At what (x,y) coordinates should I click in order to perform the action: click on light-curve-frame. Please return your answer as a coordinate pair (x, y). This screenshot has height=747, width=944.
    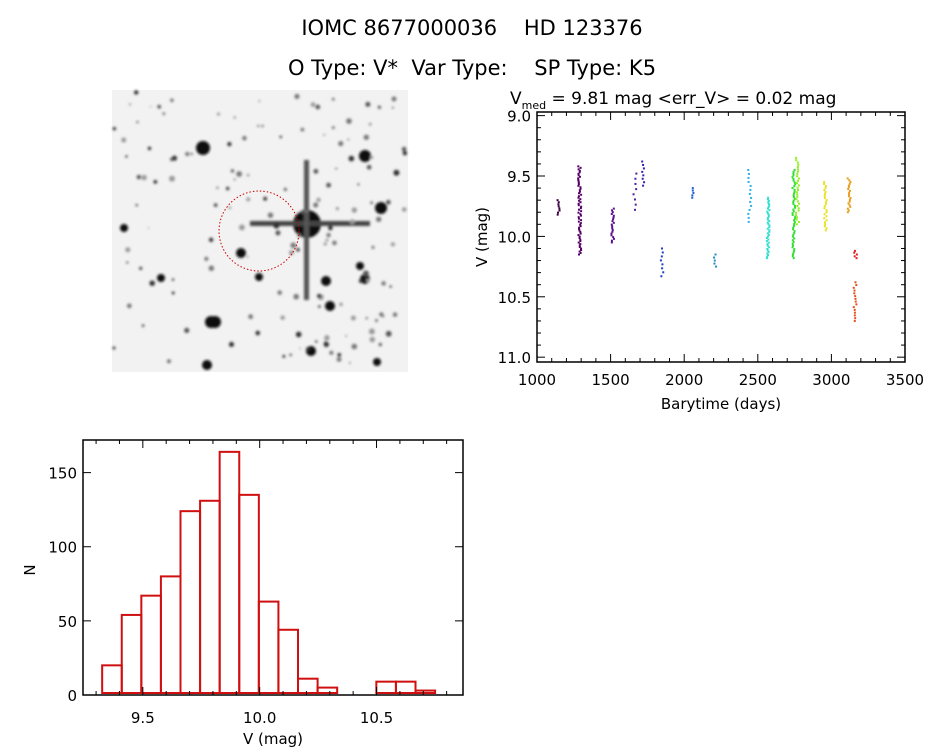
    Looking at the image, I should click on (721, 237).